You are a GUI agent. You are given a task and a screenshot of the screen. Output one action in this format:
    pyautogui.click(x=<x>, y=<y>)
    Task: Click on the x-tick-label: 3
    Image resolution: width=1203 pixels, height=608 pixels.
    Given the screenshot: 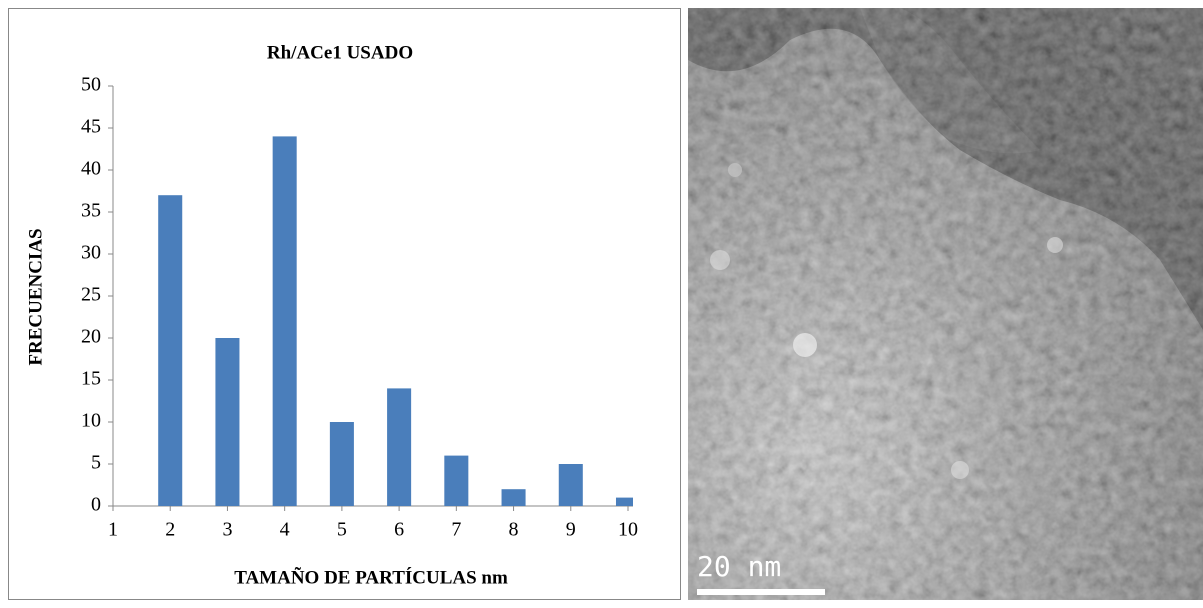 What is the action you would take?
    pyautogui.click(x=227, y=530)
    